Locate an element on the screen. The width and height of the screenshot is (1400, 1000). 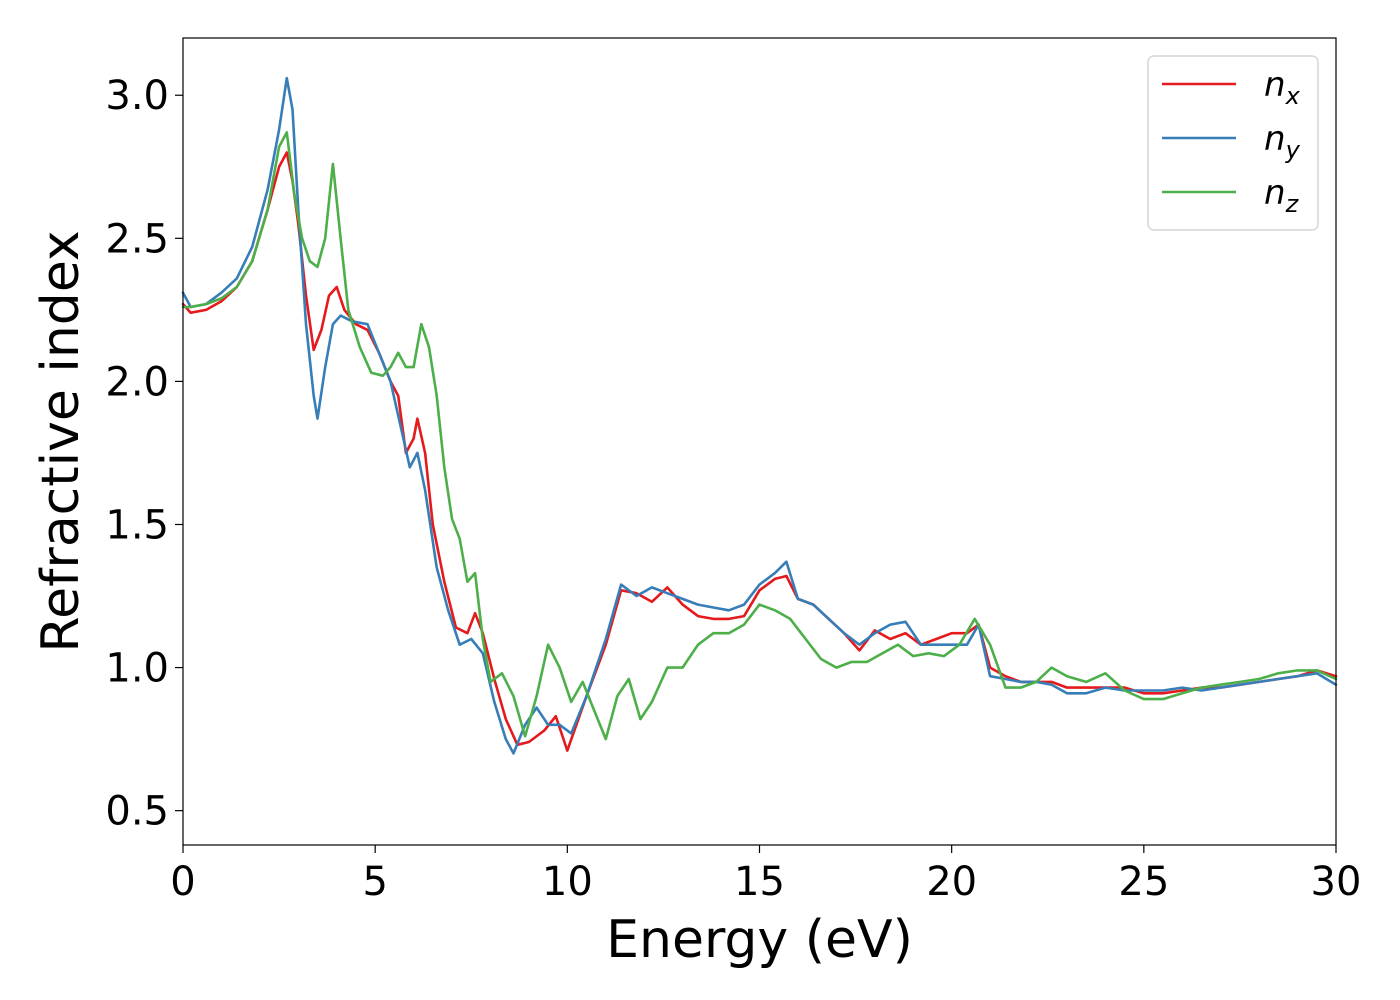
y-axis-label: Refractive index is located at coordinates (61, 441).